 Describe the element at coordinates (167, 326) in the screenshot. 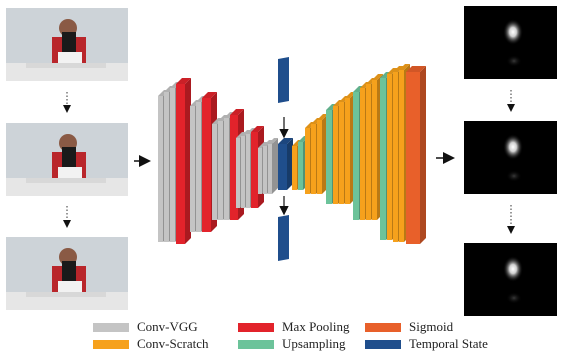

I see `legend-label: Conv-VGG` at that location.